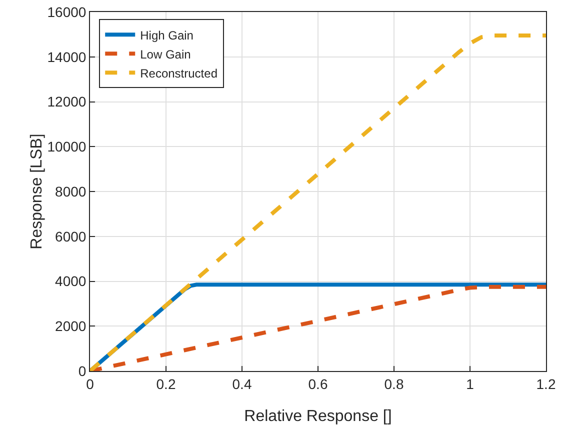 This screenshot has width=561, height=425. Describe the element at coordinates (242, 384) in the screenshot. I see `x-tick-label: 0.4` at that location.